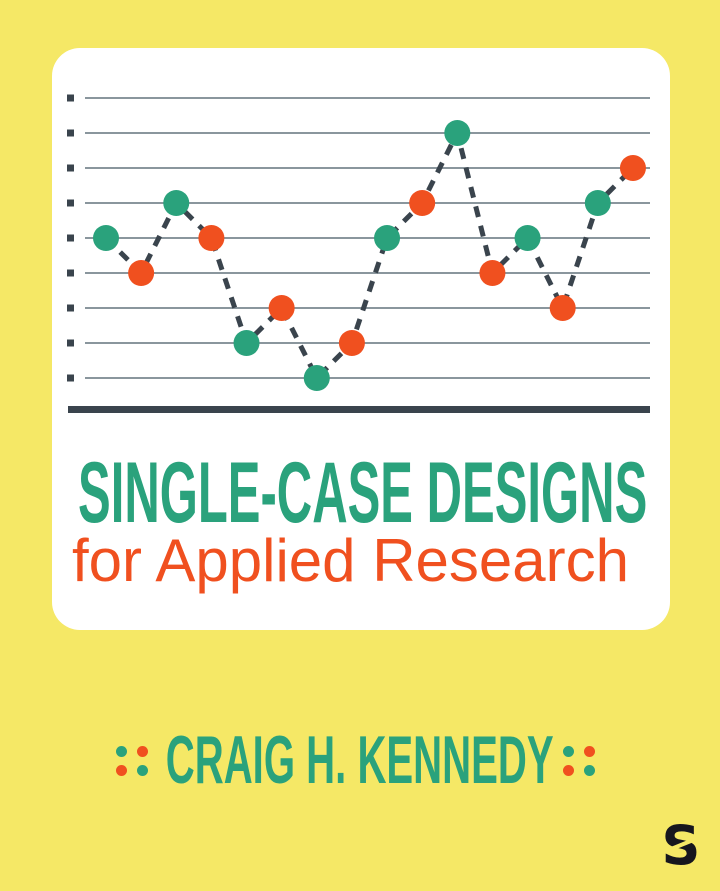  Describe the element at coordinates (579, 761) in the screenshot. I see `decor-dots-right` at that location.